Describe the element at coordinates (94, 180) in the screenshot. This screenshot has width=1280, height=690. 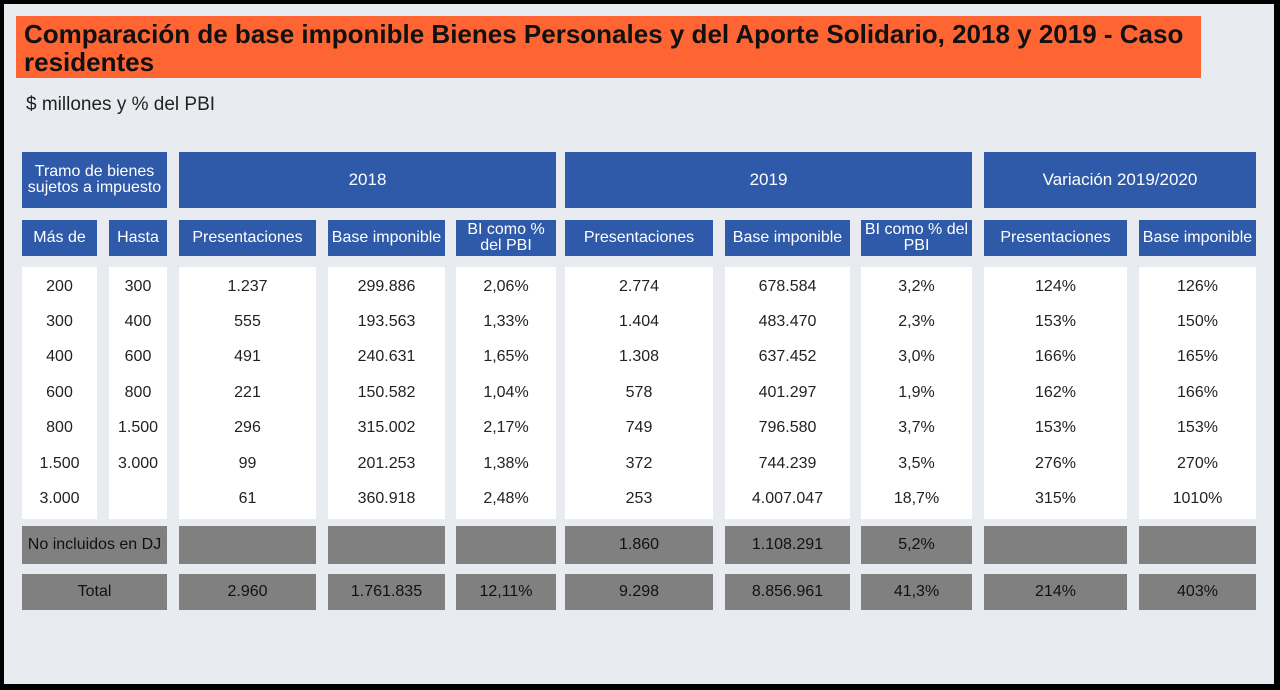
I see `group-header-tramo: Tramo de bienes sujetos a impuesto` at that location.